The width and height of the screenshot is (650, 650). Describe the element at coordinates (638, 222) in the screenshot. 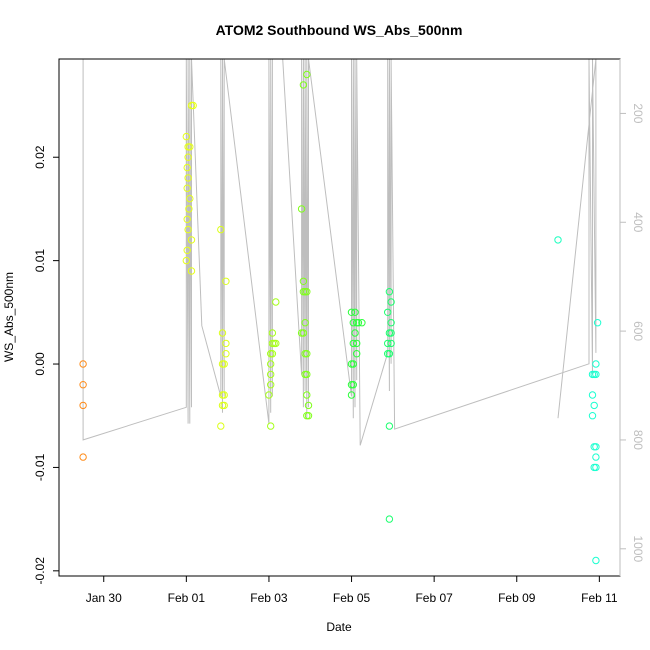

I see `secondary-tick-label-1: 400` at that location.